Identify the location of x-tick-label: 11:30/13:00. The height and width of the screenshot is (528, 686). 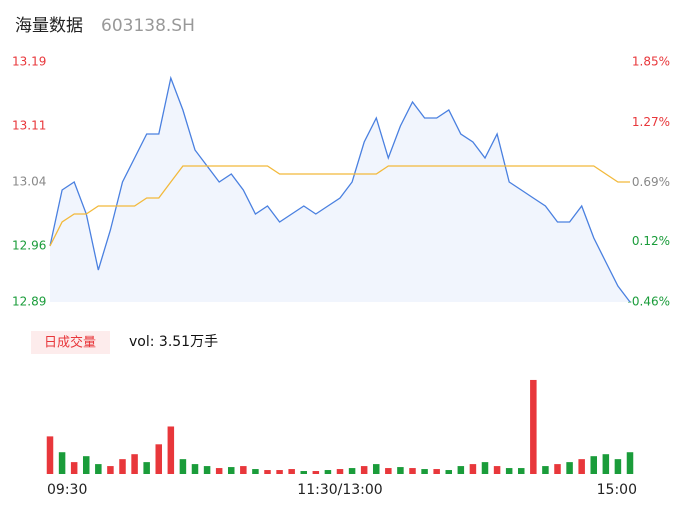
(339, 490).